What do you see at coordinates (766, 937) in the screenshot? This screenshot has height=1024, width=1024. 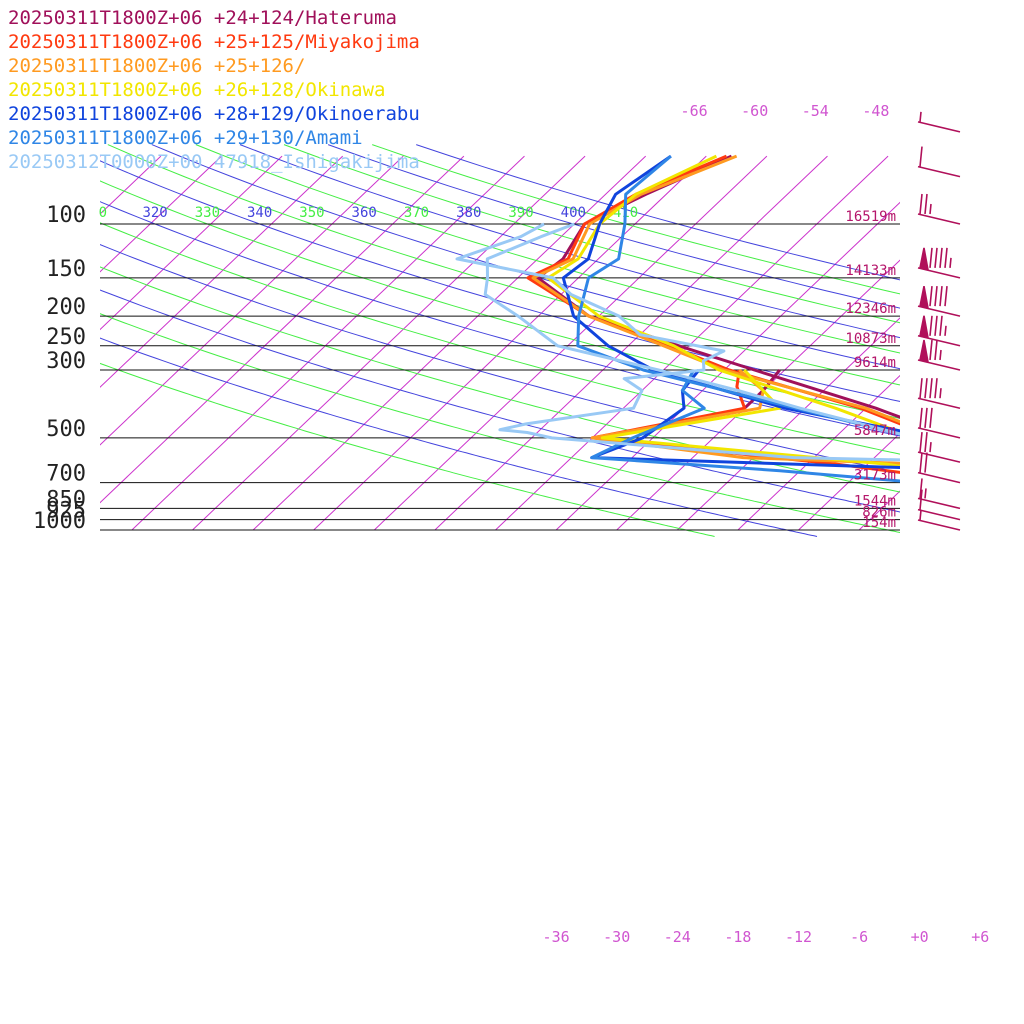 I see `temperature-tick-labels: -36-30-24-18-12-6+0+6+12+18+24+30+36` at bounding box center [766, 937].